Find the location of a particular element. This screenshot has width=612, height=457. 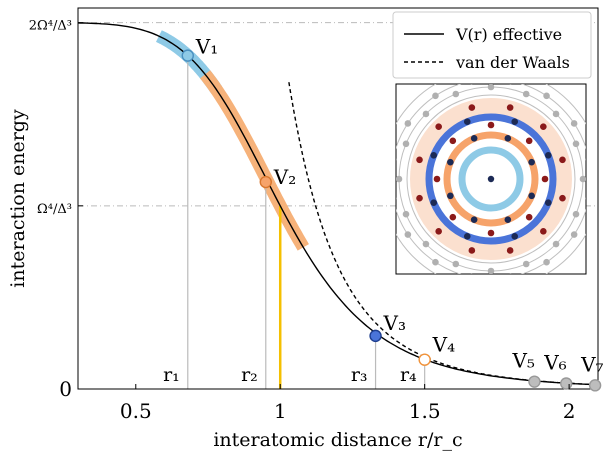

inset-ring-lightblue is located at coordinates (491, 179).